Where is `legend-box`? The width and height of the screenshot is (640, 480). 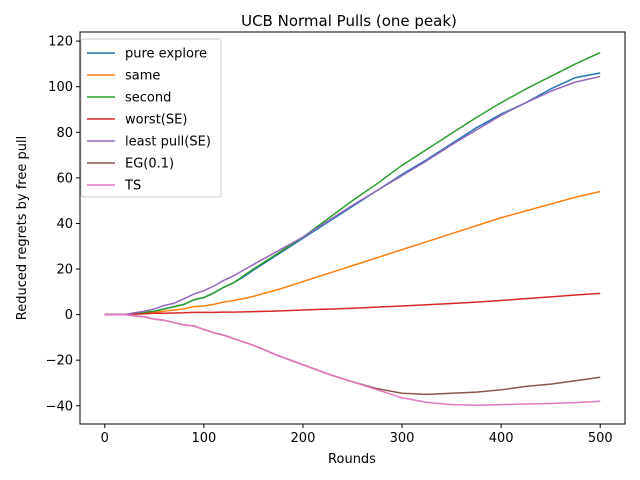 legend-box is located at coordinates (151, 118).